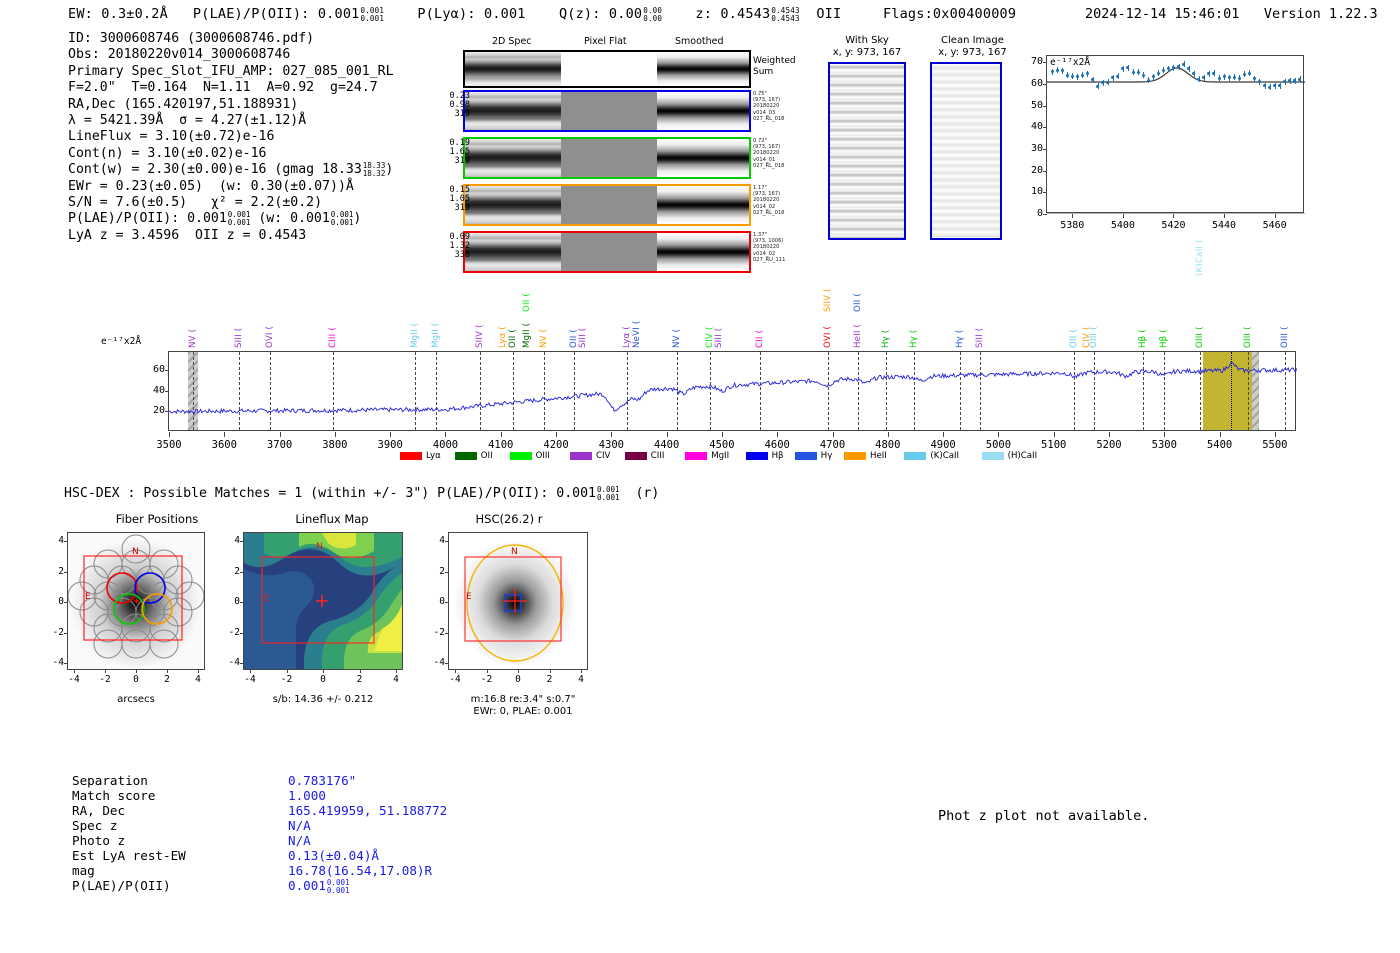  What do you see at coordinates (647, 493) in the screenshot?
I see `hscdex-filter: (r)` at bounding box center [647, 493].